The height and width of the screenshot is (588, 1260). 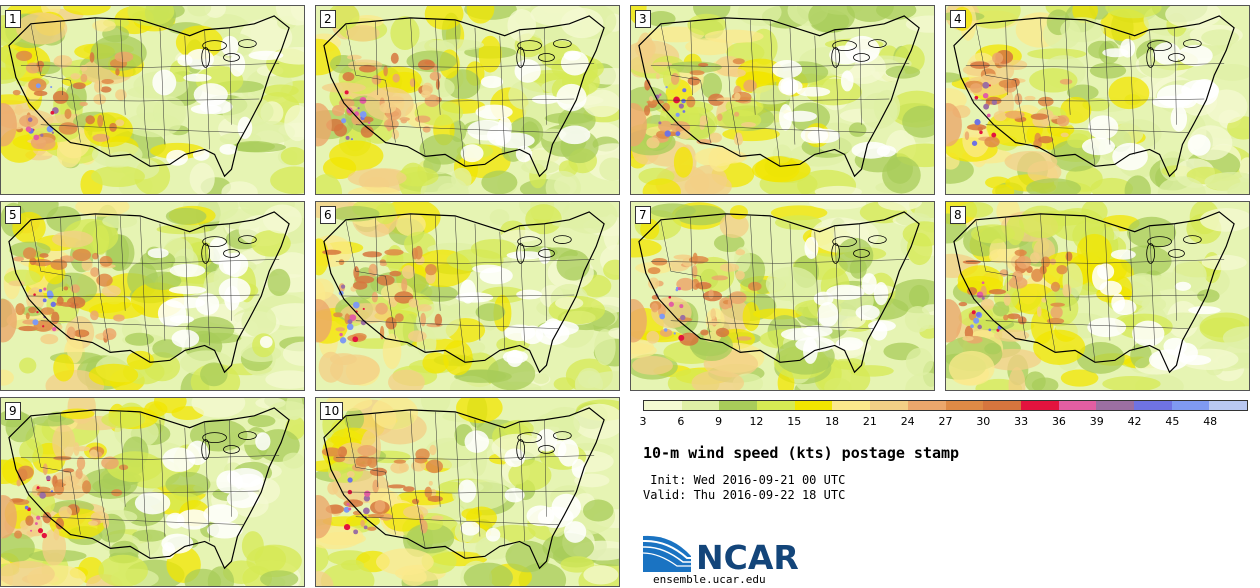 I want to click on colorbar-tick-label: 27, so click(x=945, y=421).